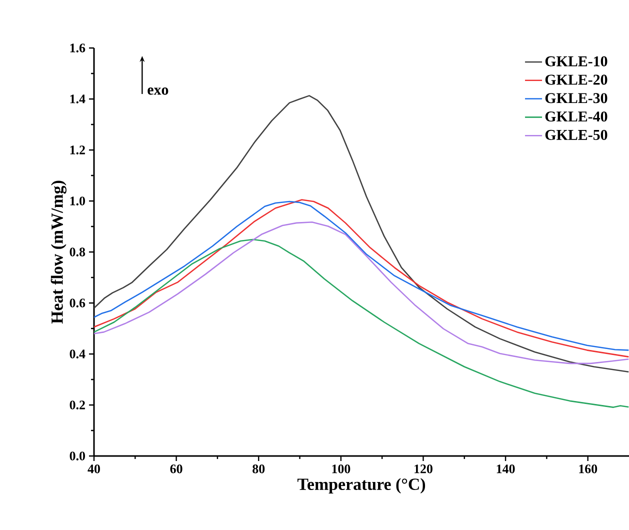  I want to click on y-tick-label: 1.0, so click(78, 201).